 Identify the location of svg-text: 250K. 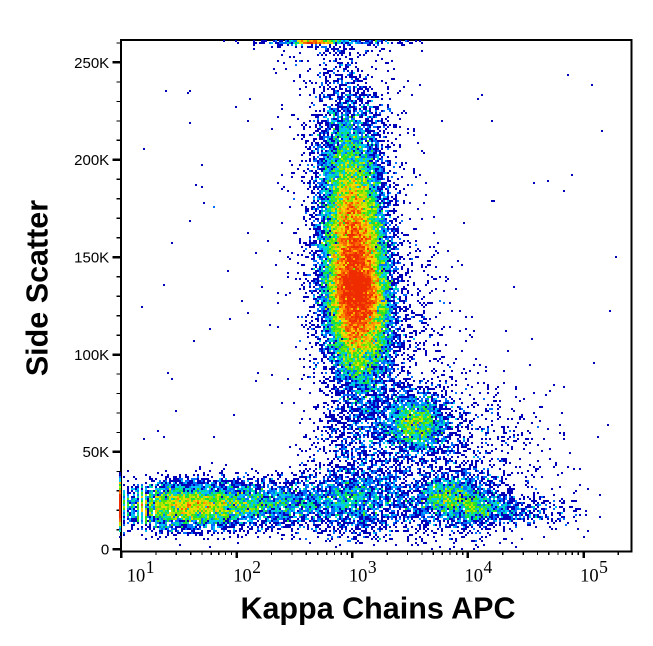
(91, 63).